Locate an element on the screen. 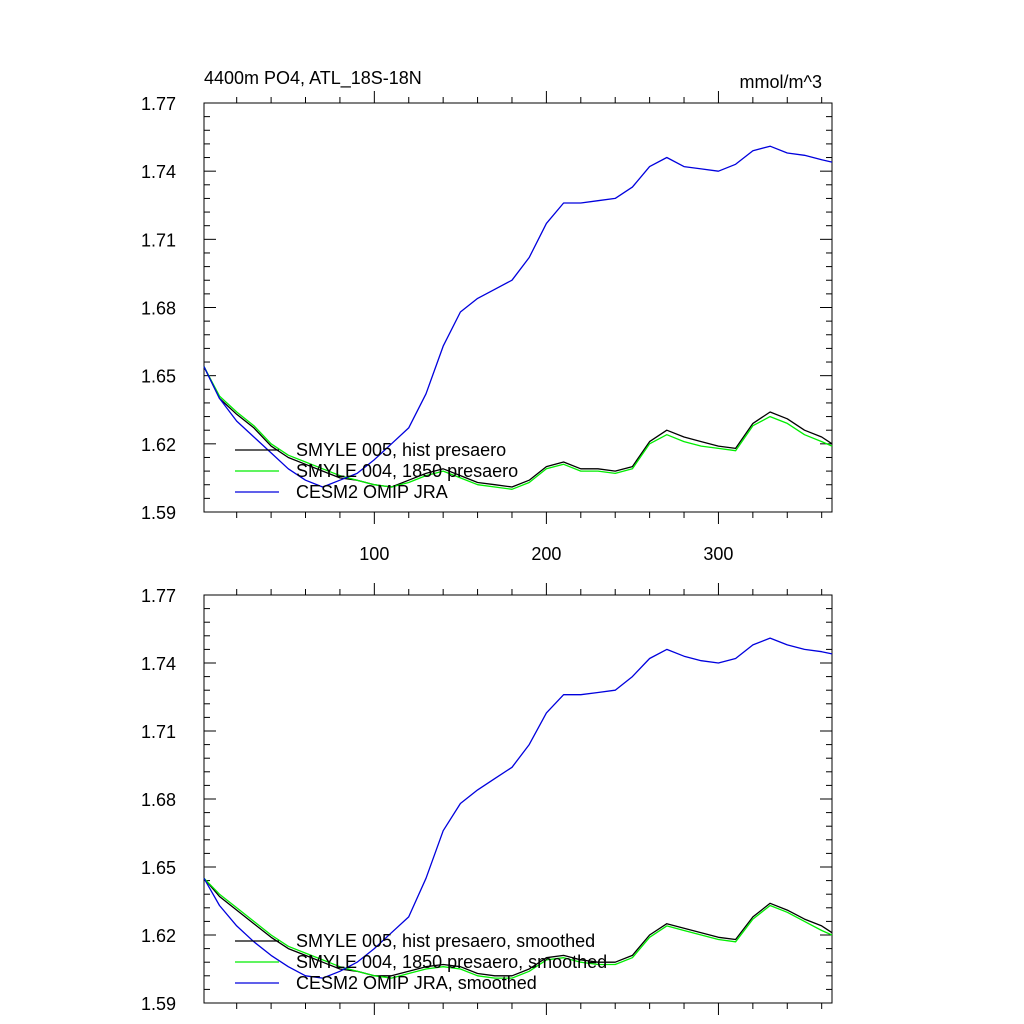 The image size is (1024, 1024). chart-title: 4400m PO4, ATL_18S-18N is located at coordinates (313, 78).